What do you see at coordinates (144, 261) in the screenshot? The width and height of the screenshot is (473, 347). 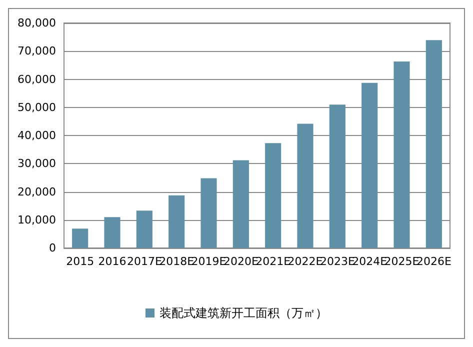 I see `x-tick-label: 2017E` at bounding box center [144, 261].